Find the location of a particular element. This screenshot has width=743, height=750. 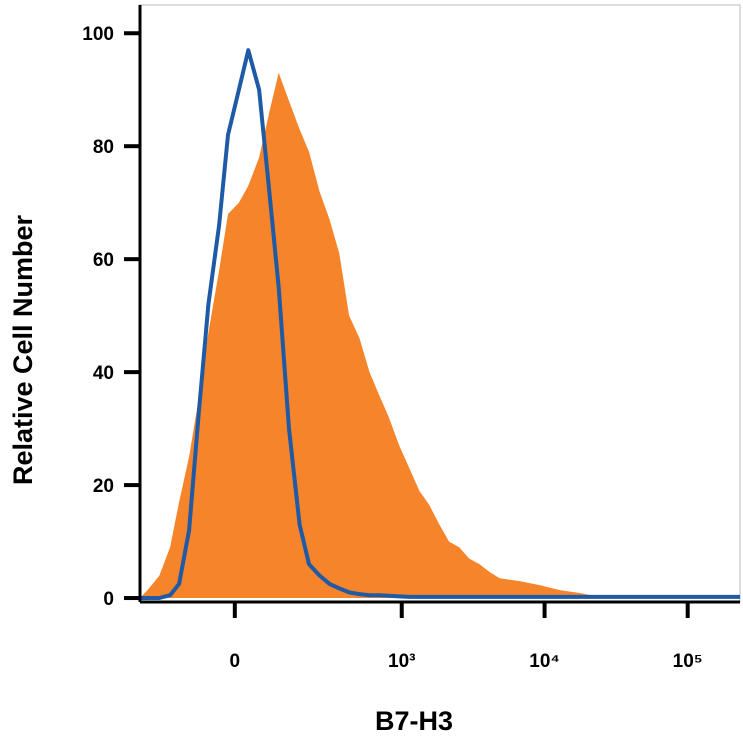

y-axis-label: Relative Cell Number is located at coordinates (23, 349).